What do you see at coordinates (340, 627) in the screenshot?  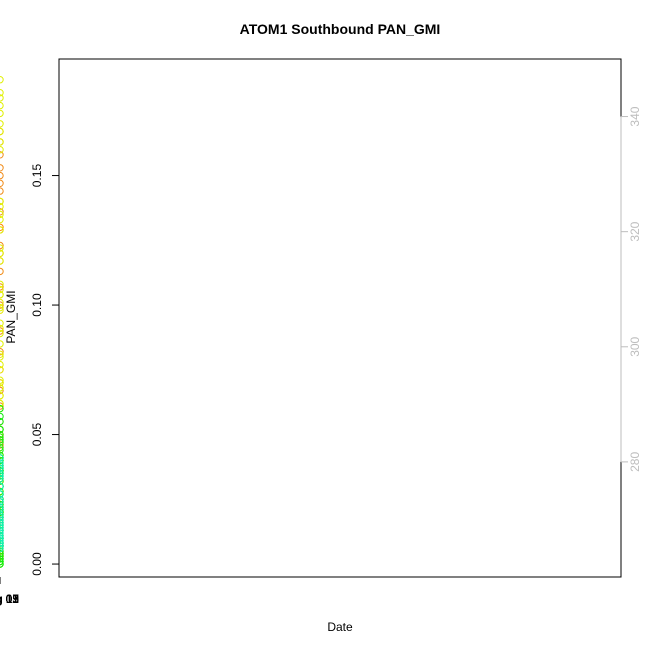 I see `x-axis-label: Date` at bounding box center [340, 627].